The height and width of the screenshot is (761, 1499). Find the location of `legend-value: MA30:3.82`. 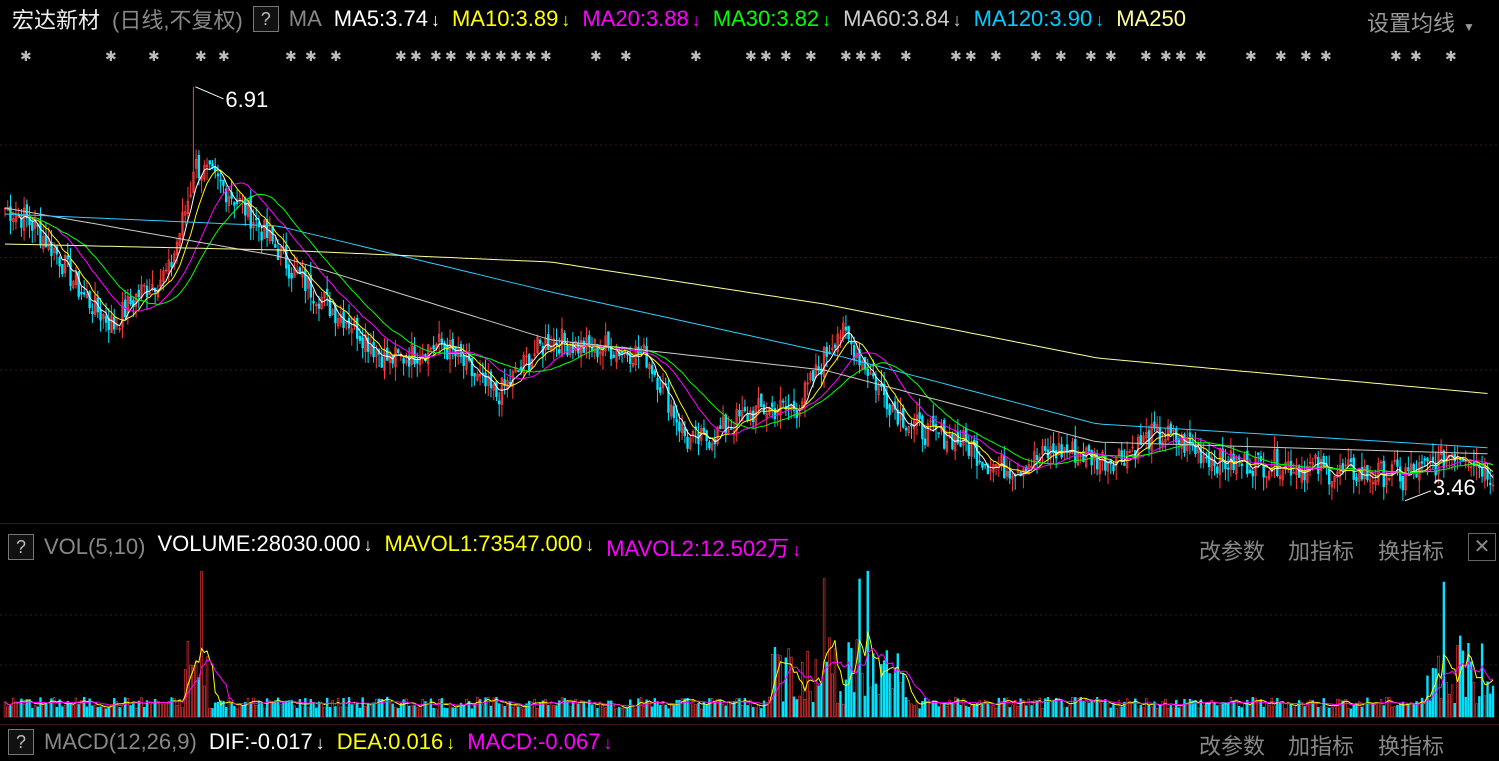

legend-value: MA30:3.82 is located at coordinates (766, 18).